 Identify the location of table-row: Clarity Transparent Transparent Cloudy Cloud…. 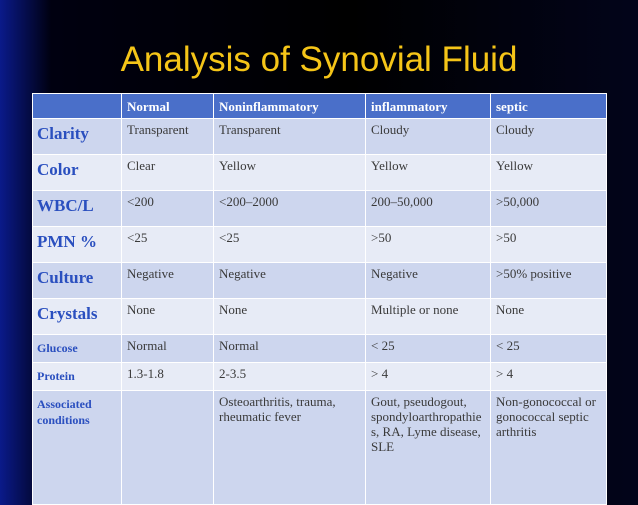
(319, 136).